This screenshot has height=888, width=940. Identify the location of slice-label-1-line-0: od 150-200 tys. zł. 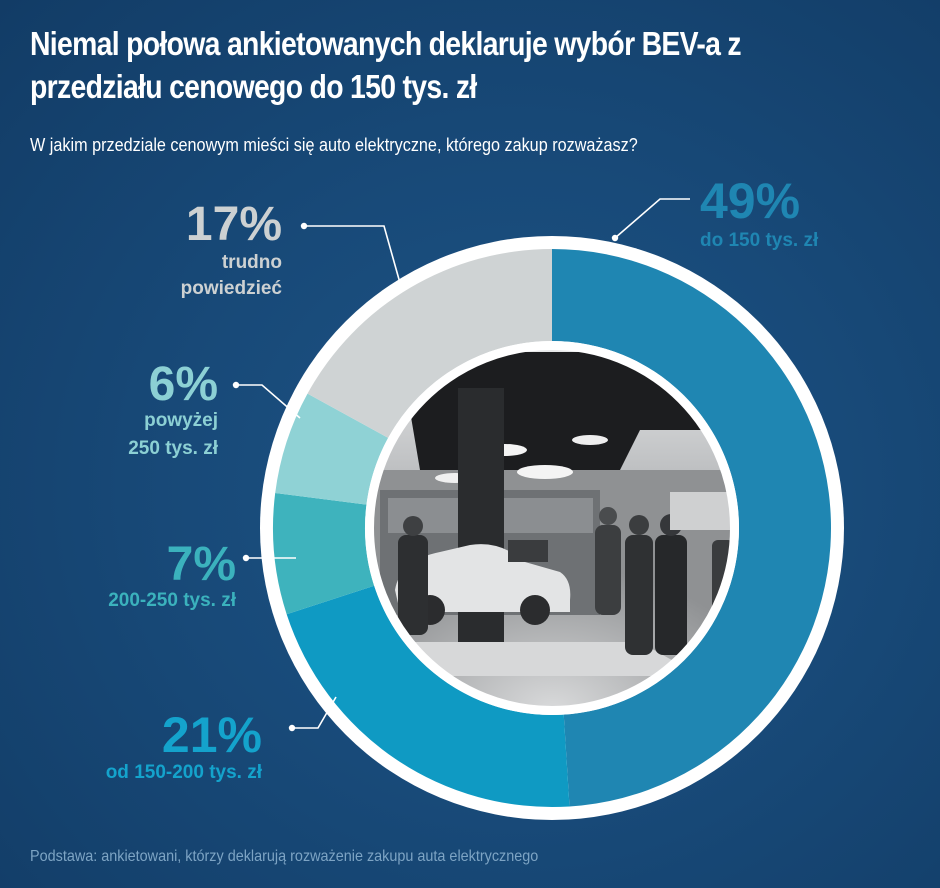
(184, 772).